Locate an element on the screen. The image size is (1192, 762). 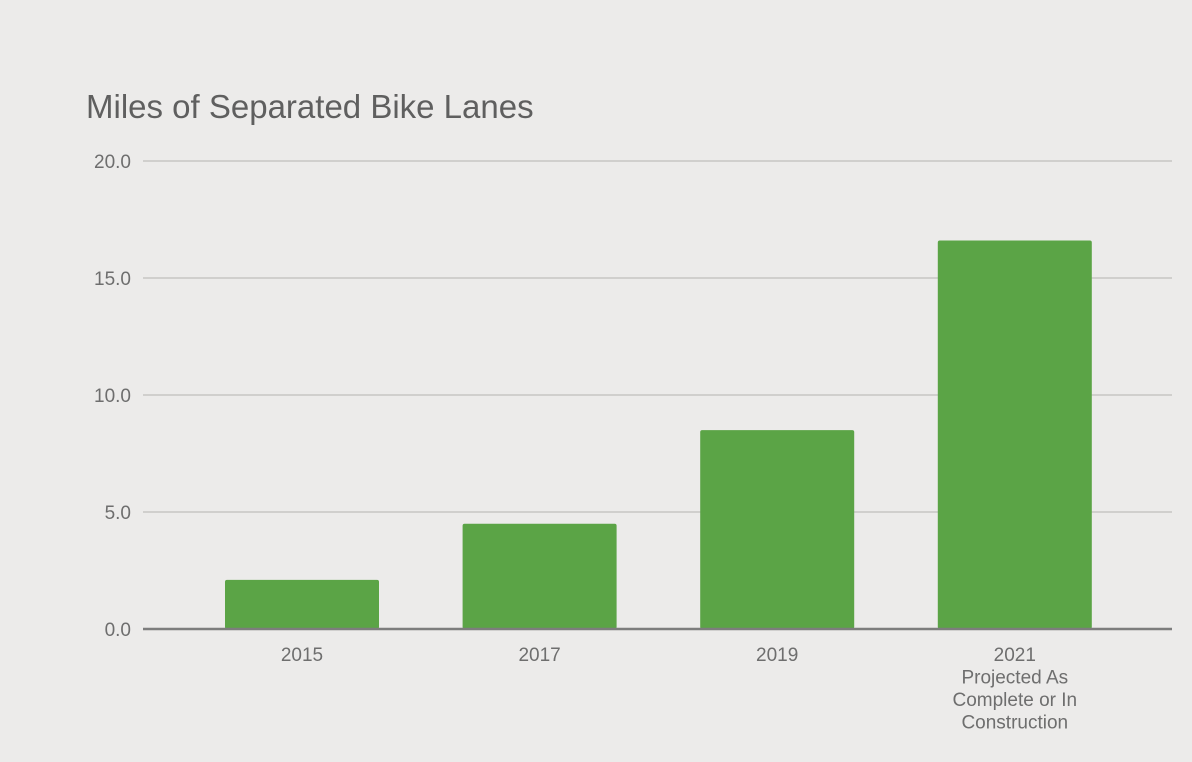
y-tick-label: 5.0 is located at coordinates (118, 513).